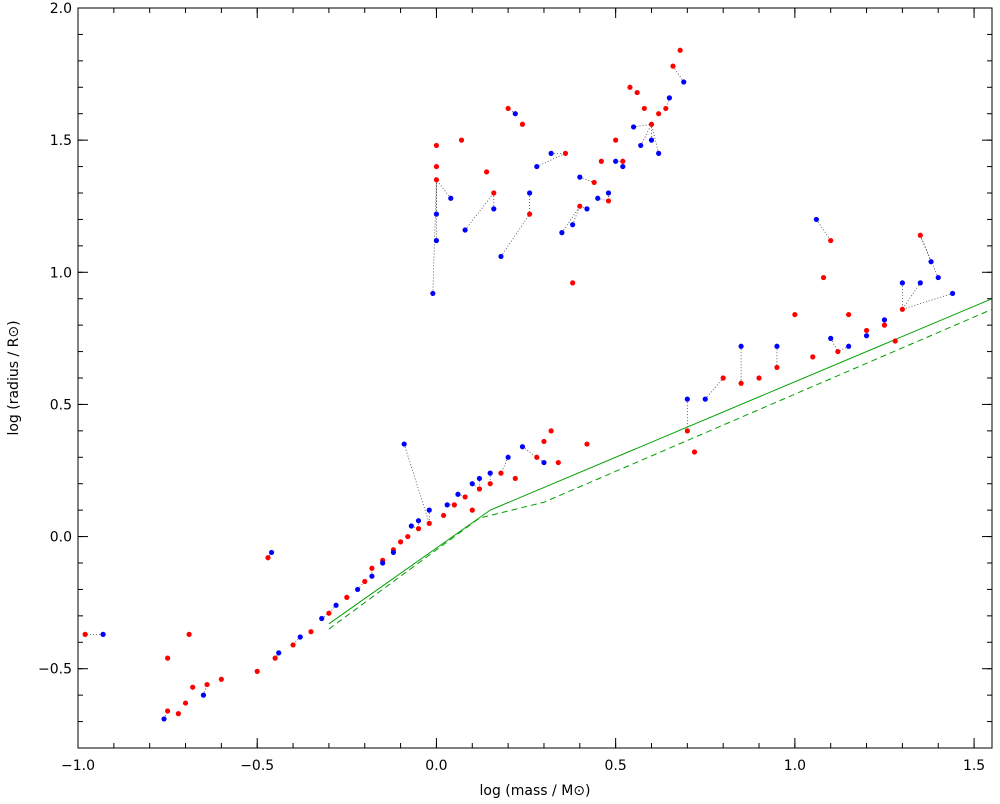 The image size is (1000, 804). What do you see at coordinates (61, 538) in the screenshot?
I see `y-tick-label: 0.0` at bounding box center [61, 538].